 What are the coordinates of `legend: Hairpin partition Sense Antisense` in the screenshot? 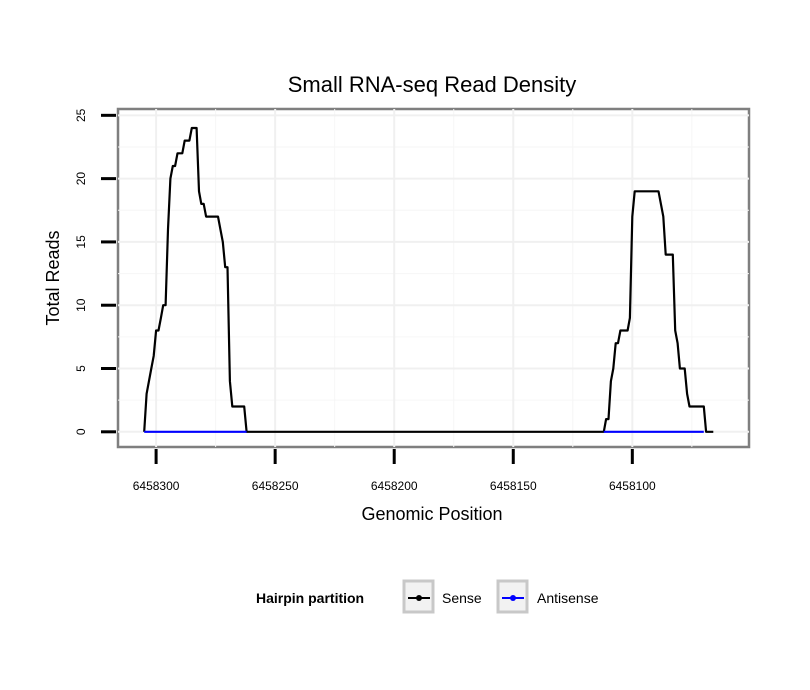 It's located at (427, 596).